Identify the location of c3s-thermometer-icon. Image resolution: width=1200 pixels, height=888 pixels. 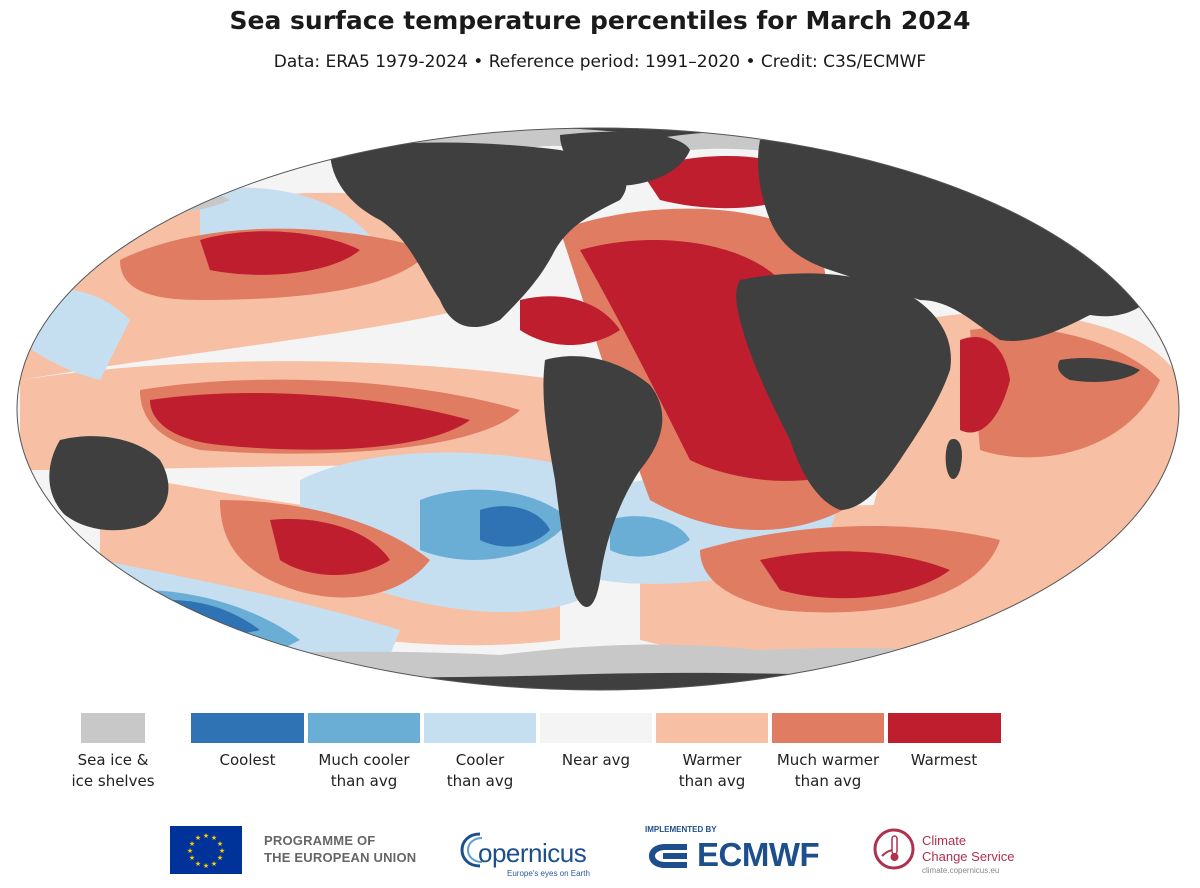
(894, 849).